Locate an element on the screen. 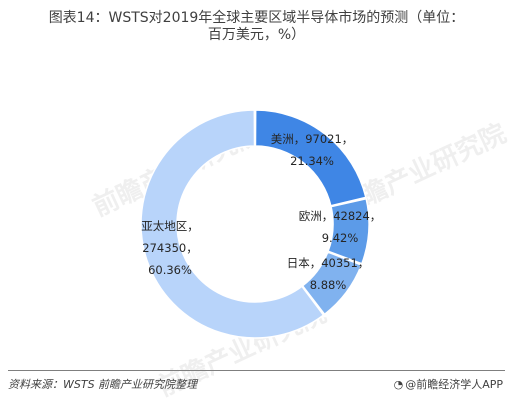 The width and height of the screenshot is (513, 406). footer-divider is located at coordinates (256, 370).